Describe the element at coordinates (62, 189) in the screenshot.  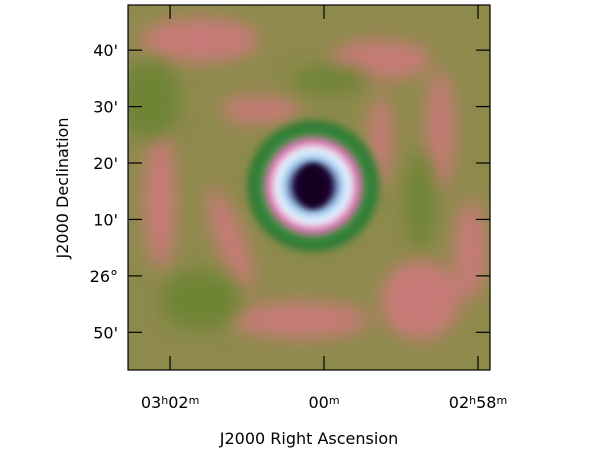
I see `y-axis-label: J2000 Declination` at that location.